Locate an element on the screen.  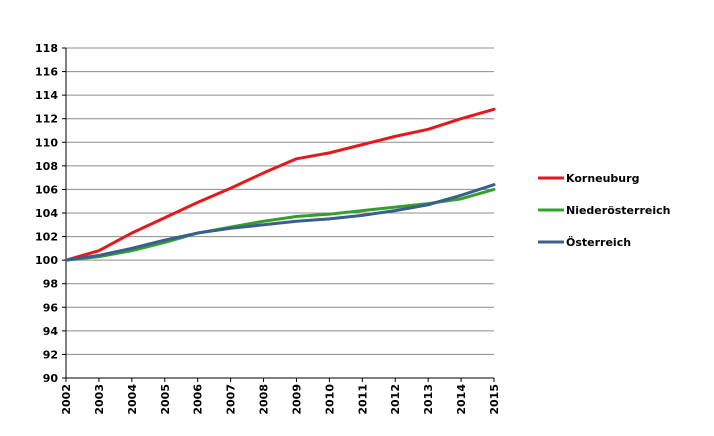
x-tick-label: 2009 is located at coordinates (296, 399).